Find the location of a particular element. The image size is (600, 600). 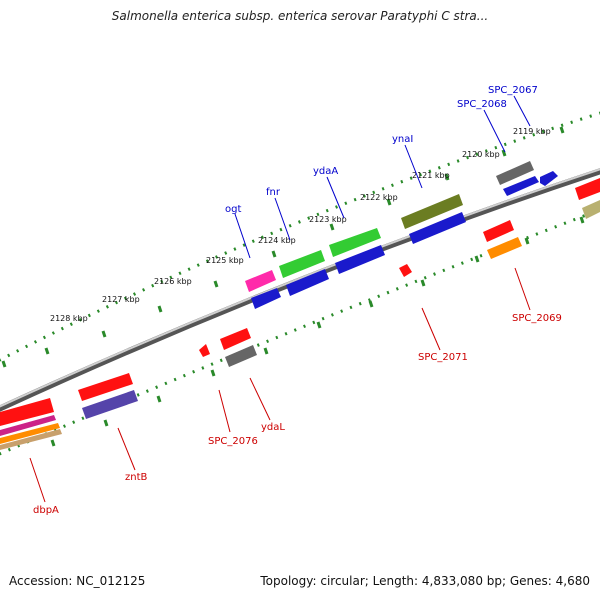

gene-dbpA-orange is located at coordinates (30, 433).